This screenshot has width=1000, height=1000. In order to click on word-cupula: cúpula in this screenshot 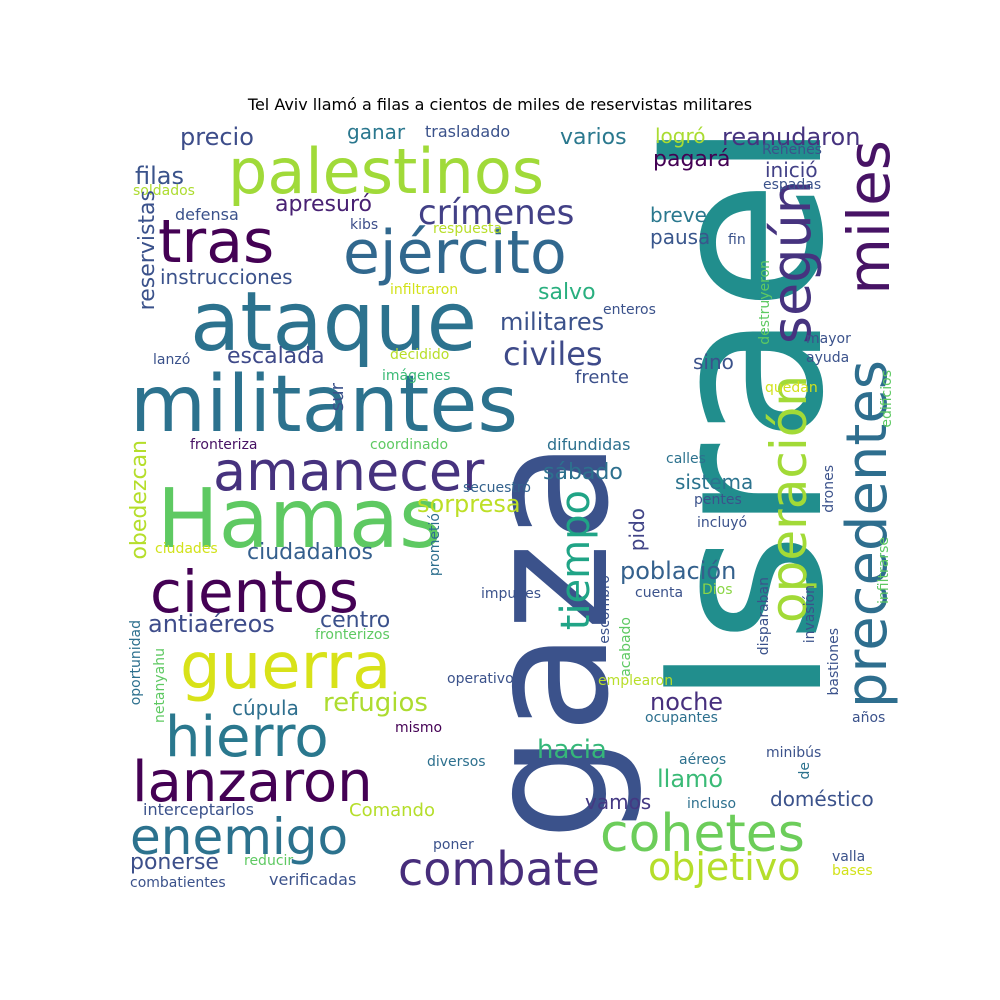, I will do `click(265, 708)`.